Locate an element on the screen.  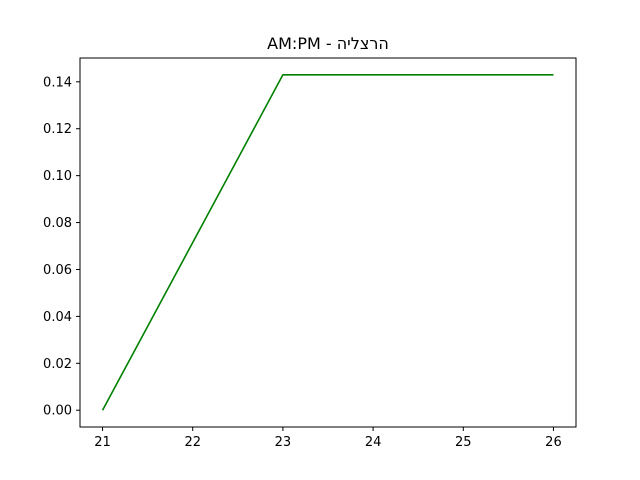
y-tick-label: 0.02 is located at coordinates (57, 364).